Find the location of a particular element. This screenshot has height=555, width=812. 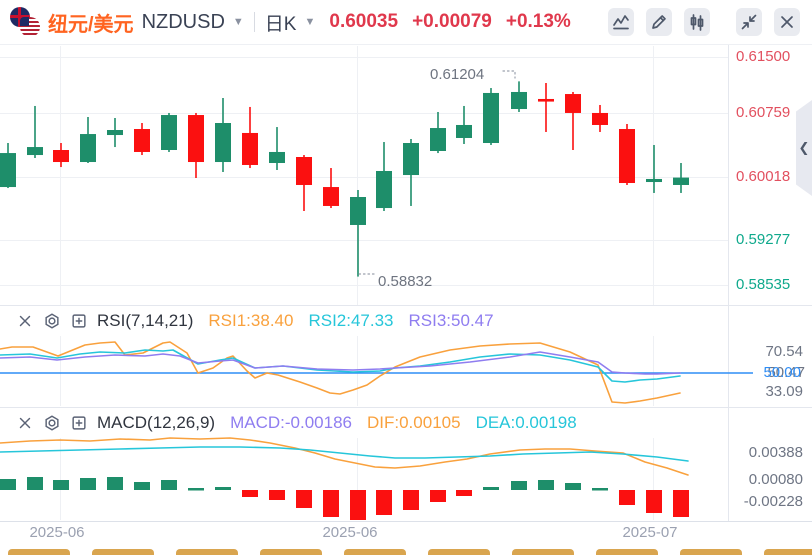

draw-tool-button is located at coordinates (659, 22).